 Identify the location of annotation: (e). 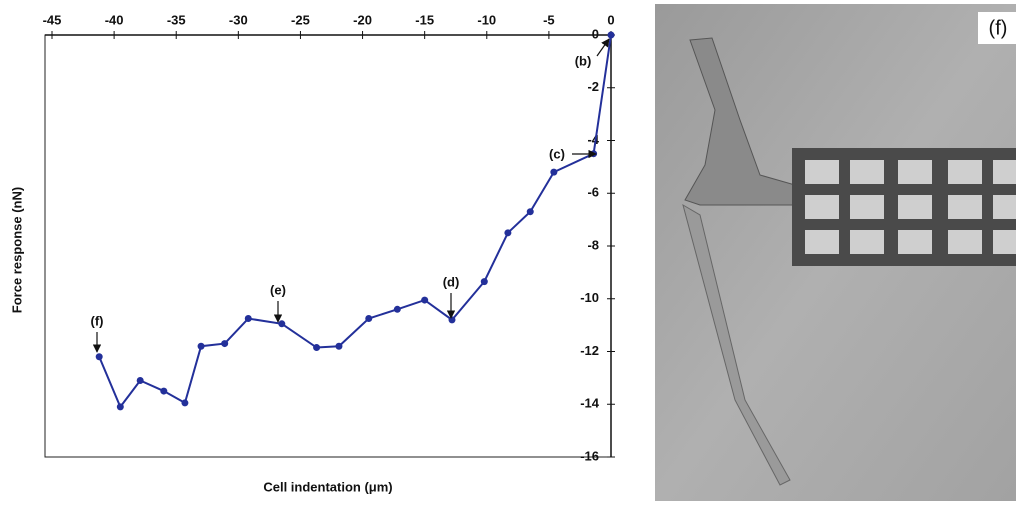
(278, 289).